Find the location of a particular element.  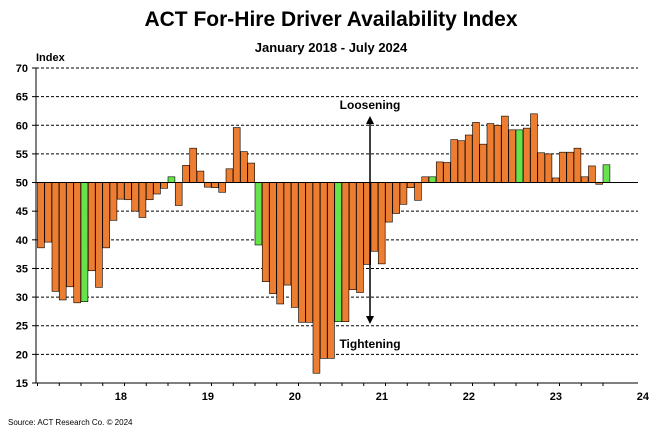

x-tick-label: 24 is located at coordinates (643, 397).